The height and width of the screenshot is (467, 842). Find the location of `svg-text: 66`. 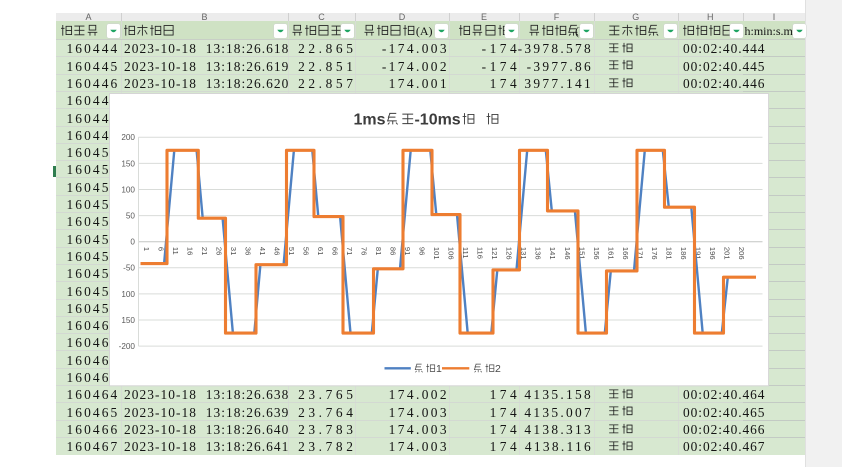

svg-text: 66 is located at coordinates (334, 251).